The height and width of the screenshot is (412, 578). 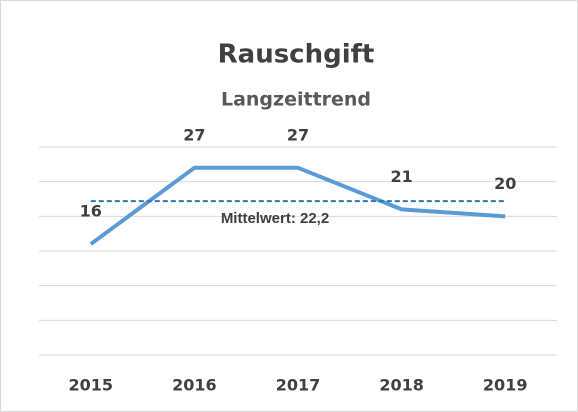 I want to click on data-line, so click(x=297, y=205).